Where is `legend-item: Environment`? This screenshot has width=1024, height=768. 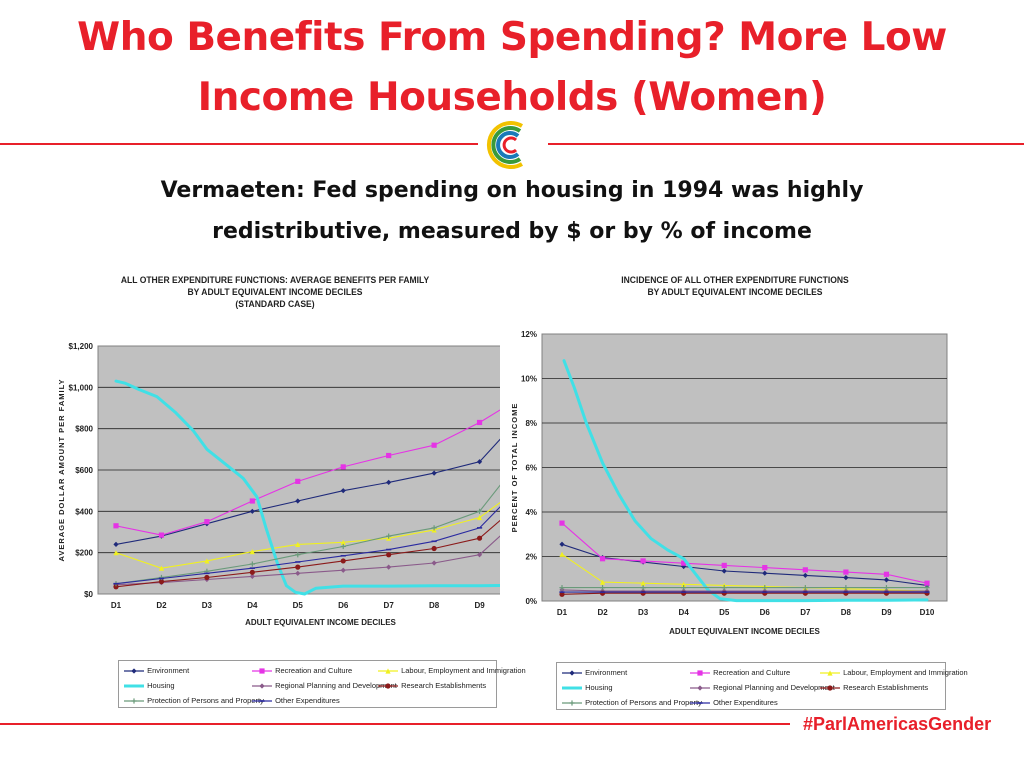 legend-item: Environment is located at coordinates (156, 671).